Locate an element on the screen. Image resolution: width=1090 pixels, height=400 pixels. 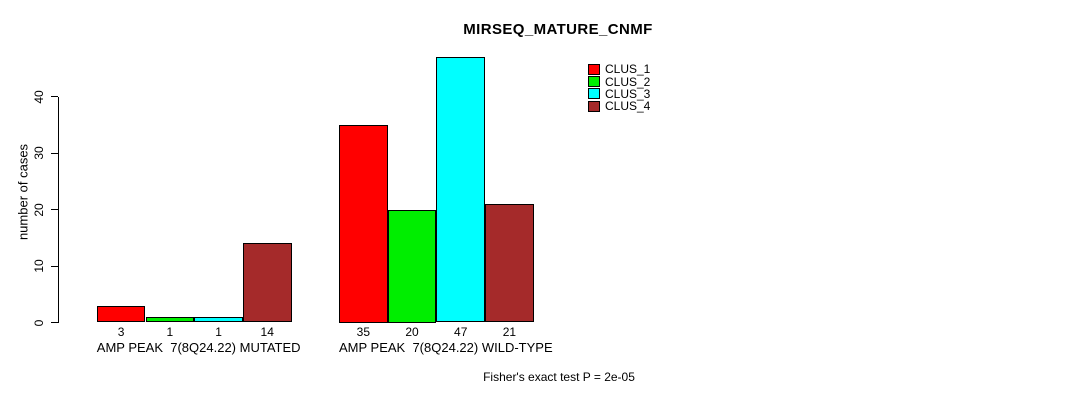
bar-clus_3-group1 is located at coordinates (218, 319).